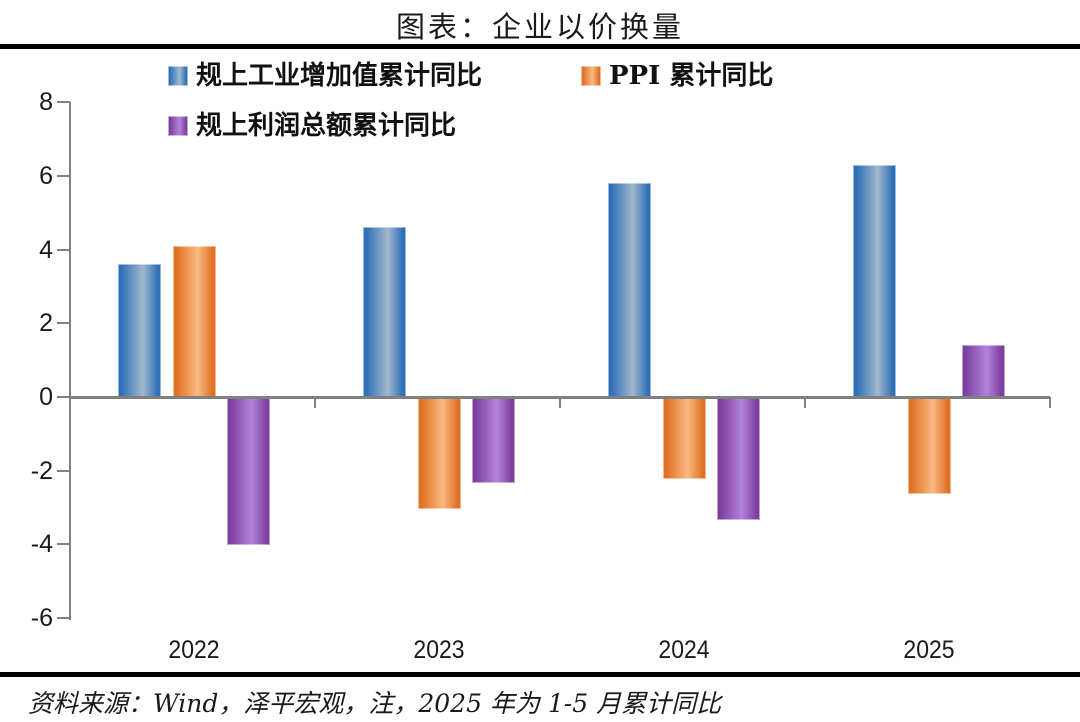  Describe the element at coordinates (738, 459) in the screenshot. I see `bar-profit-2024` at that location.